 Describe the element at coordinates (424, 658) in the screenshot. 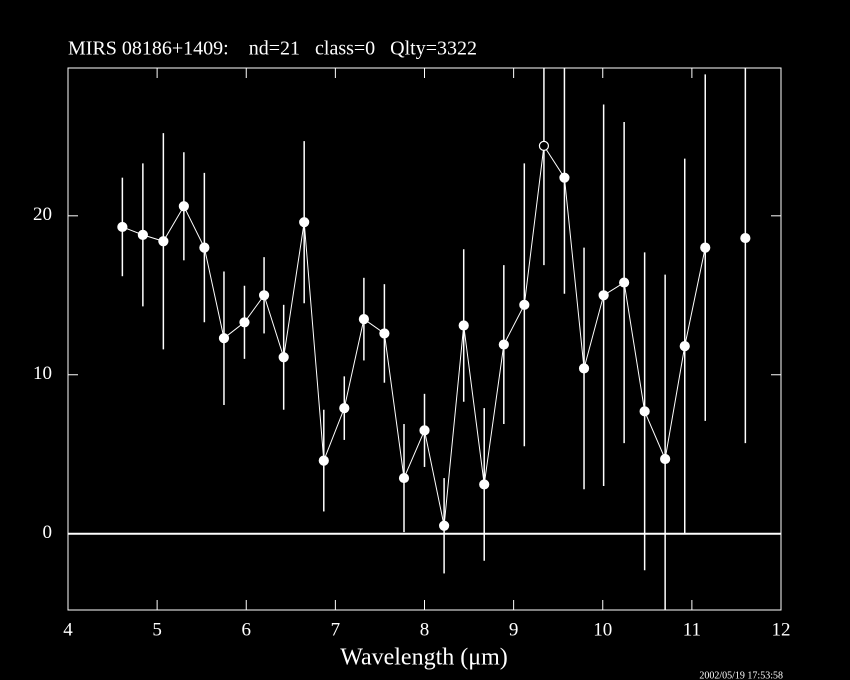

I see `x-axis-label: Wavelength (μm)` at that location.